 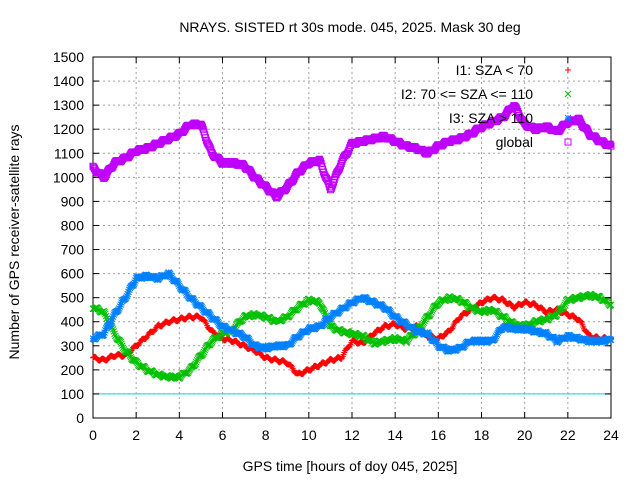 I want to click on y-tick-label: 1200, so click(x=68, y=129).